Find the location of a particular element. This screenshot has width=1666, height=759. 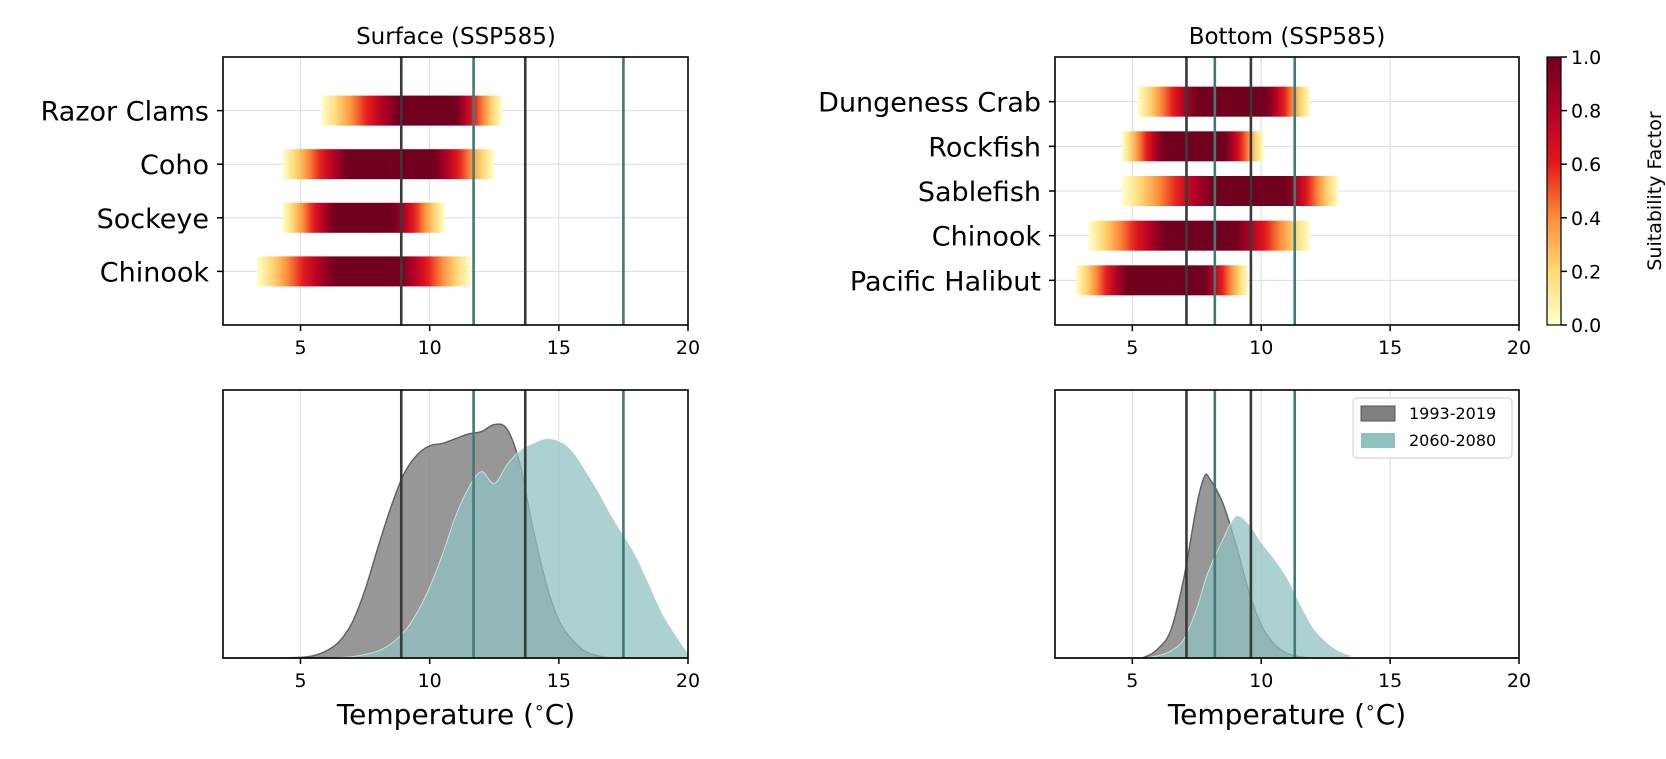

bottom-suitability-bar-sablefish is located at coordinates (1230, 191).